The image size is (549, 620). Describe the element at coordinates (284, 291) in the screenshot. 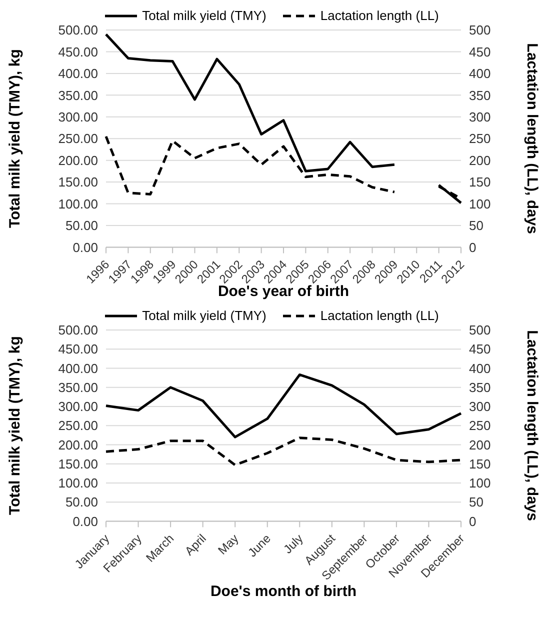

I see `x-axis-title: Doe's year of birth` at that location.